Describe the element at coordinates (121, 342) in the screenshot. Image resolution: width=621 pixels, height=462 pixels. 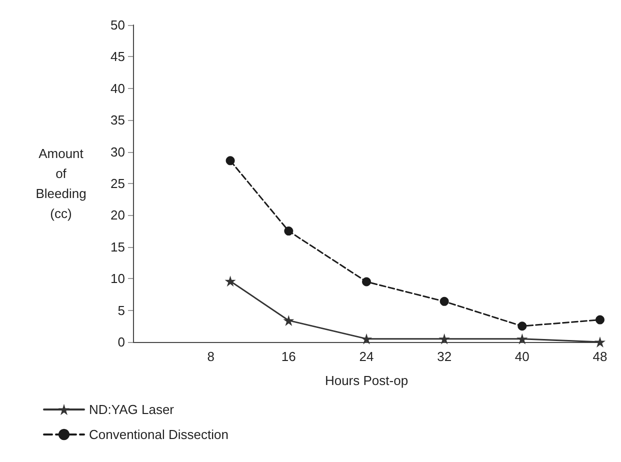
I see `y-tick-label: 0` at that location.